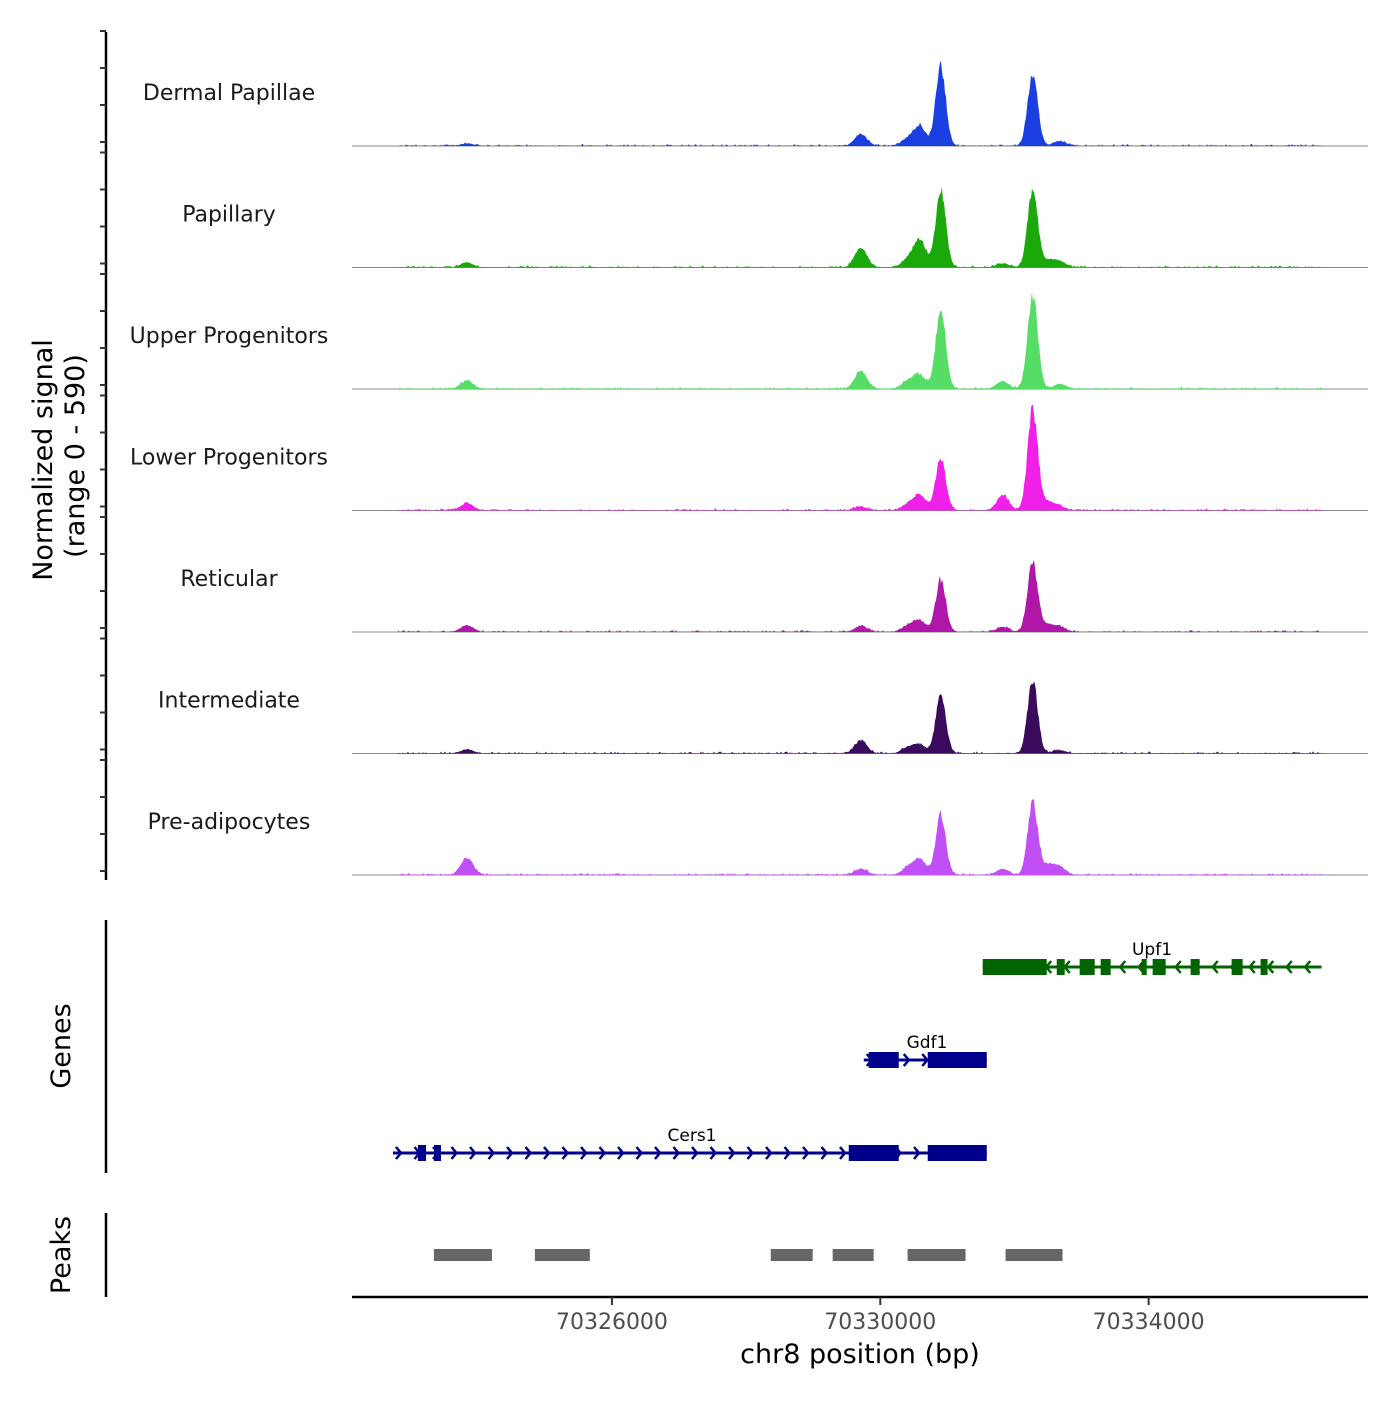 This screenshot has width=1400, height=1404. Describe the element at coordinates (1152, 950) in the screenshot. I see `gene-label: Upf1` at that location.